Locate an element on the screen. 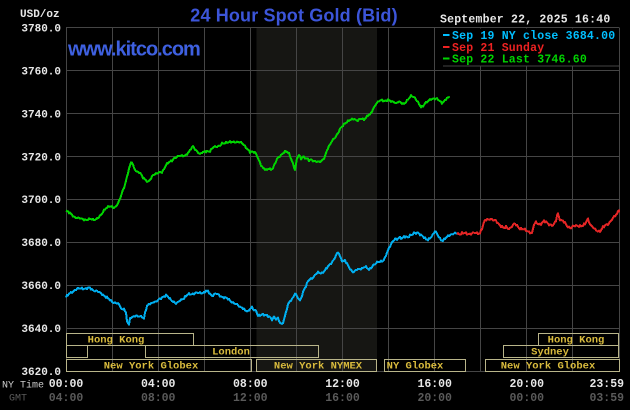 This screenshot has width=630, height=410. svg-text: www.kitco.com is located at coordinates (133, 50).